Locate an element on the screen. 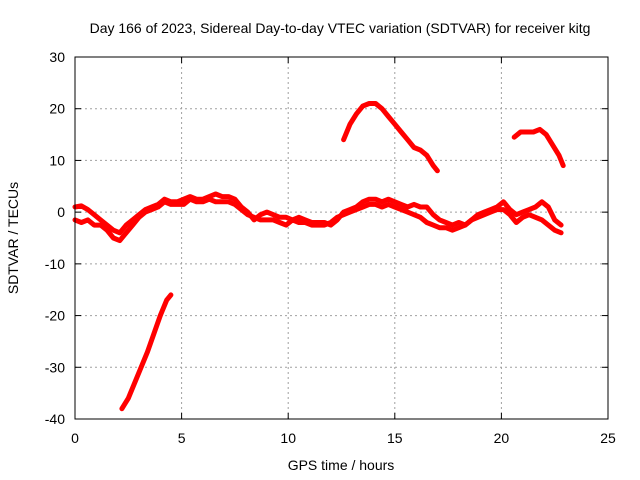 This screenshot has height=480, width=640. y-tick-label: 30 is located at coordinates (57, 57).